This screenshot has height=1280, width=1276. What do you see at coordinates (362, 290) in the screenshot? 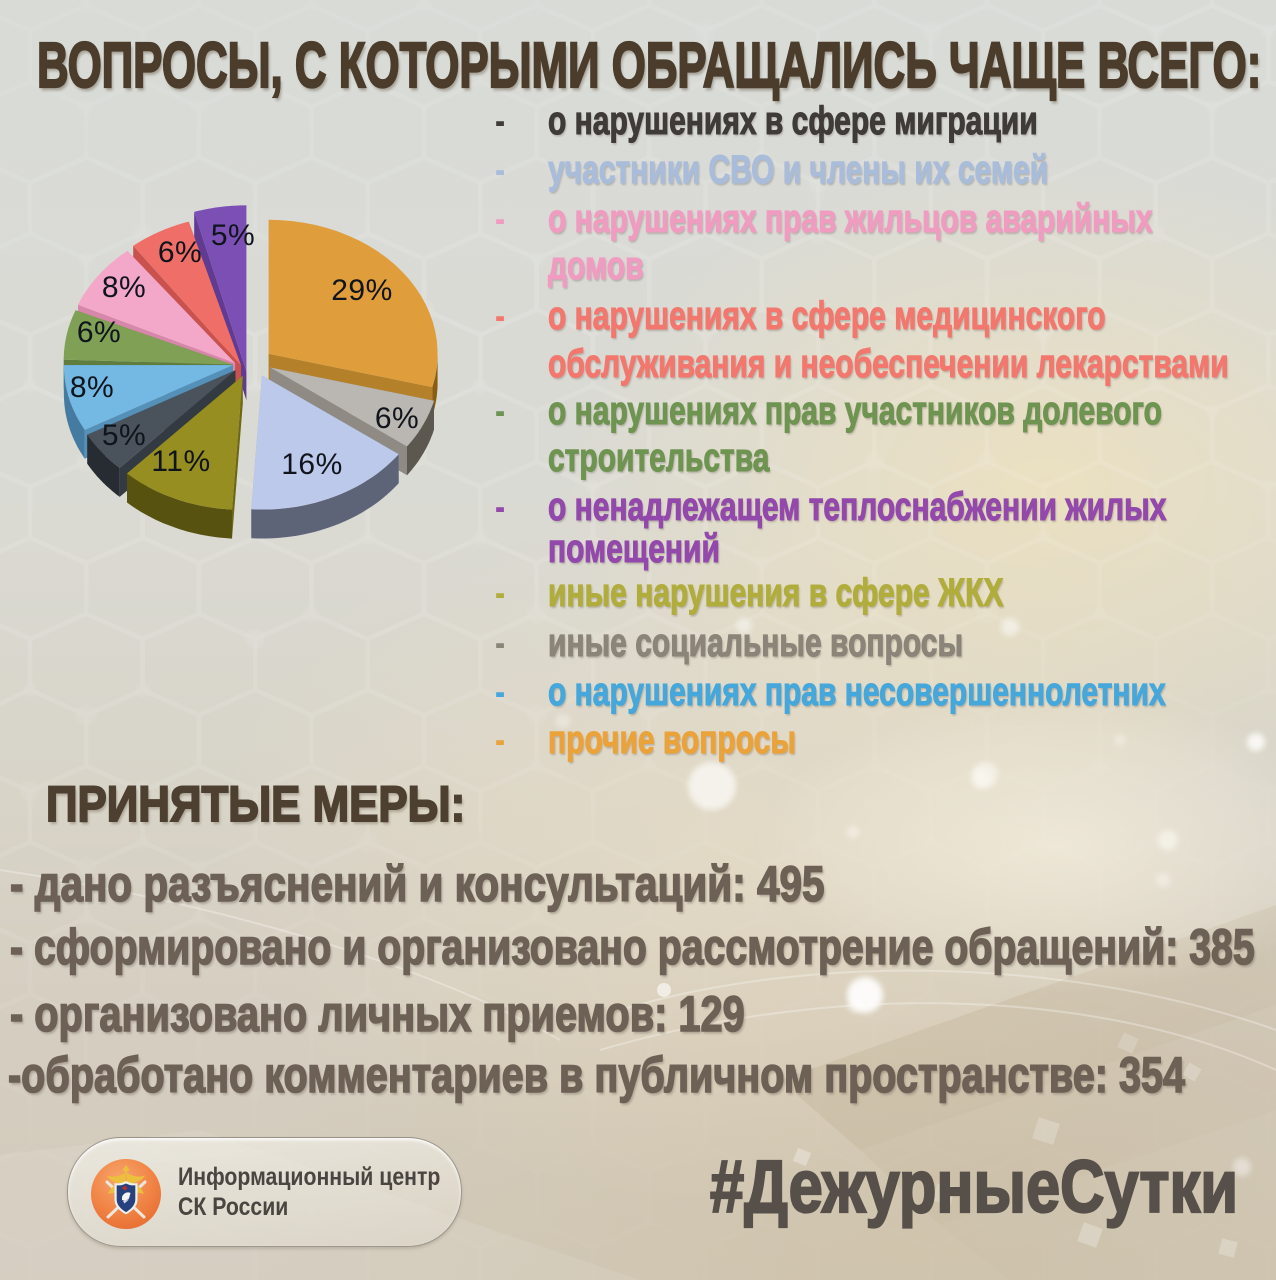
I see `svg-text: 29%` at bounding box center [362, 290].